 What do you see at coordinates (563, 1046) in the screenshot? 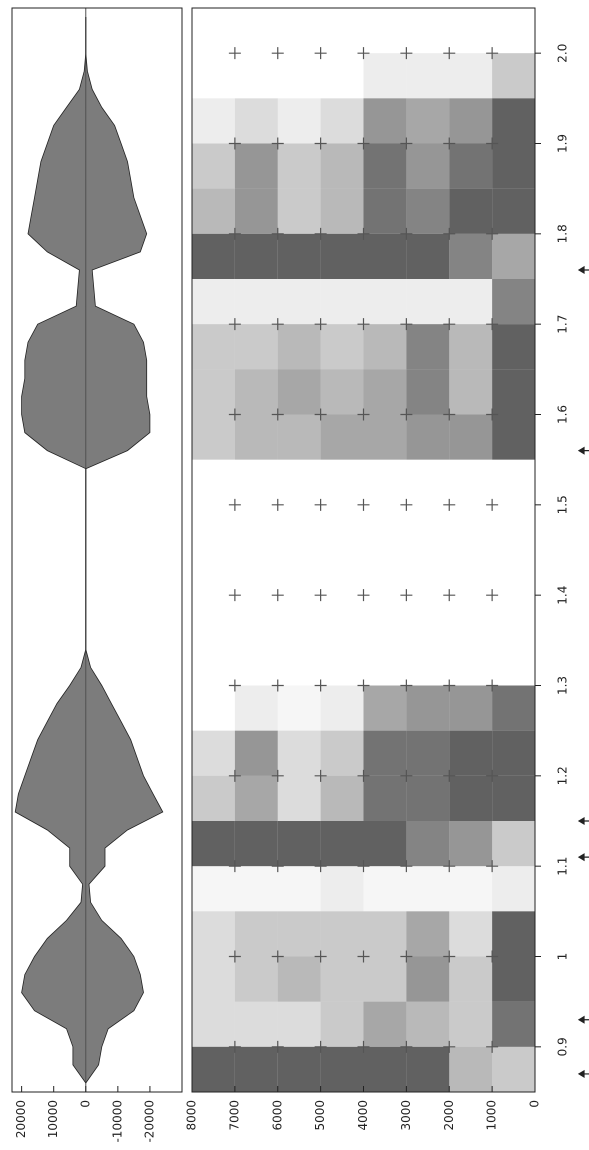
I see `x-tick-label: 0.9` at bounding box center [563, 1046].